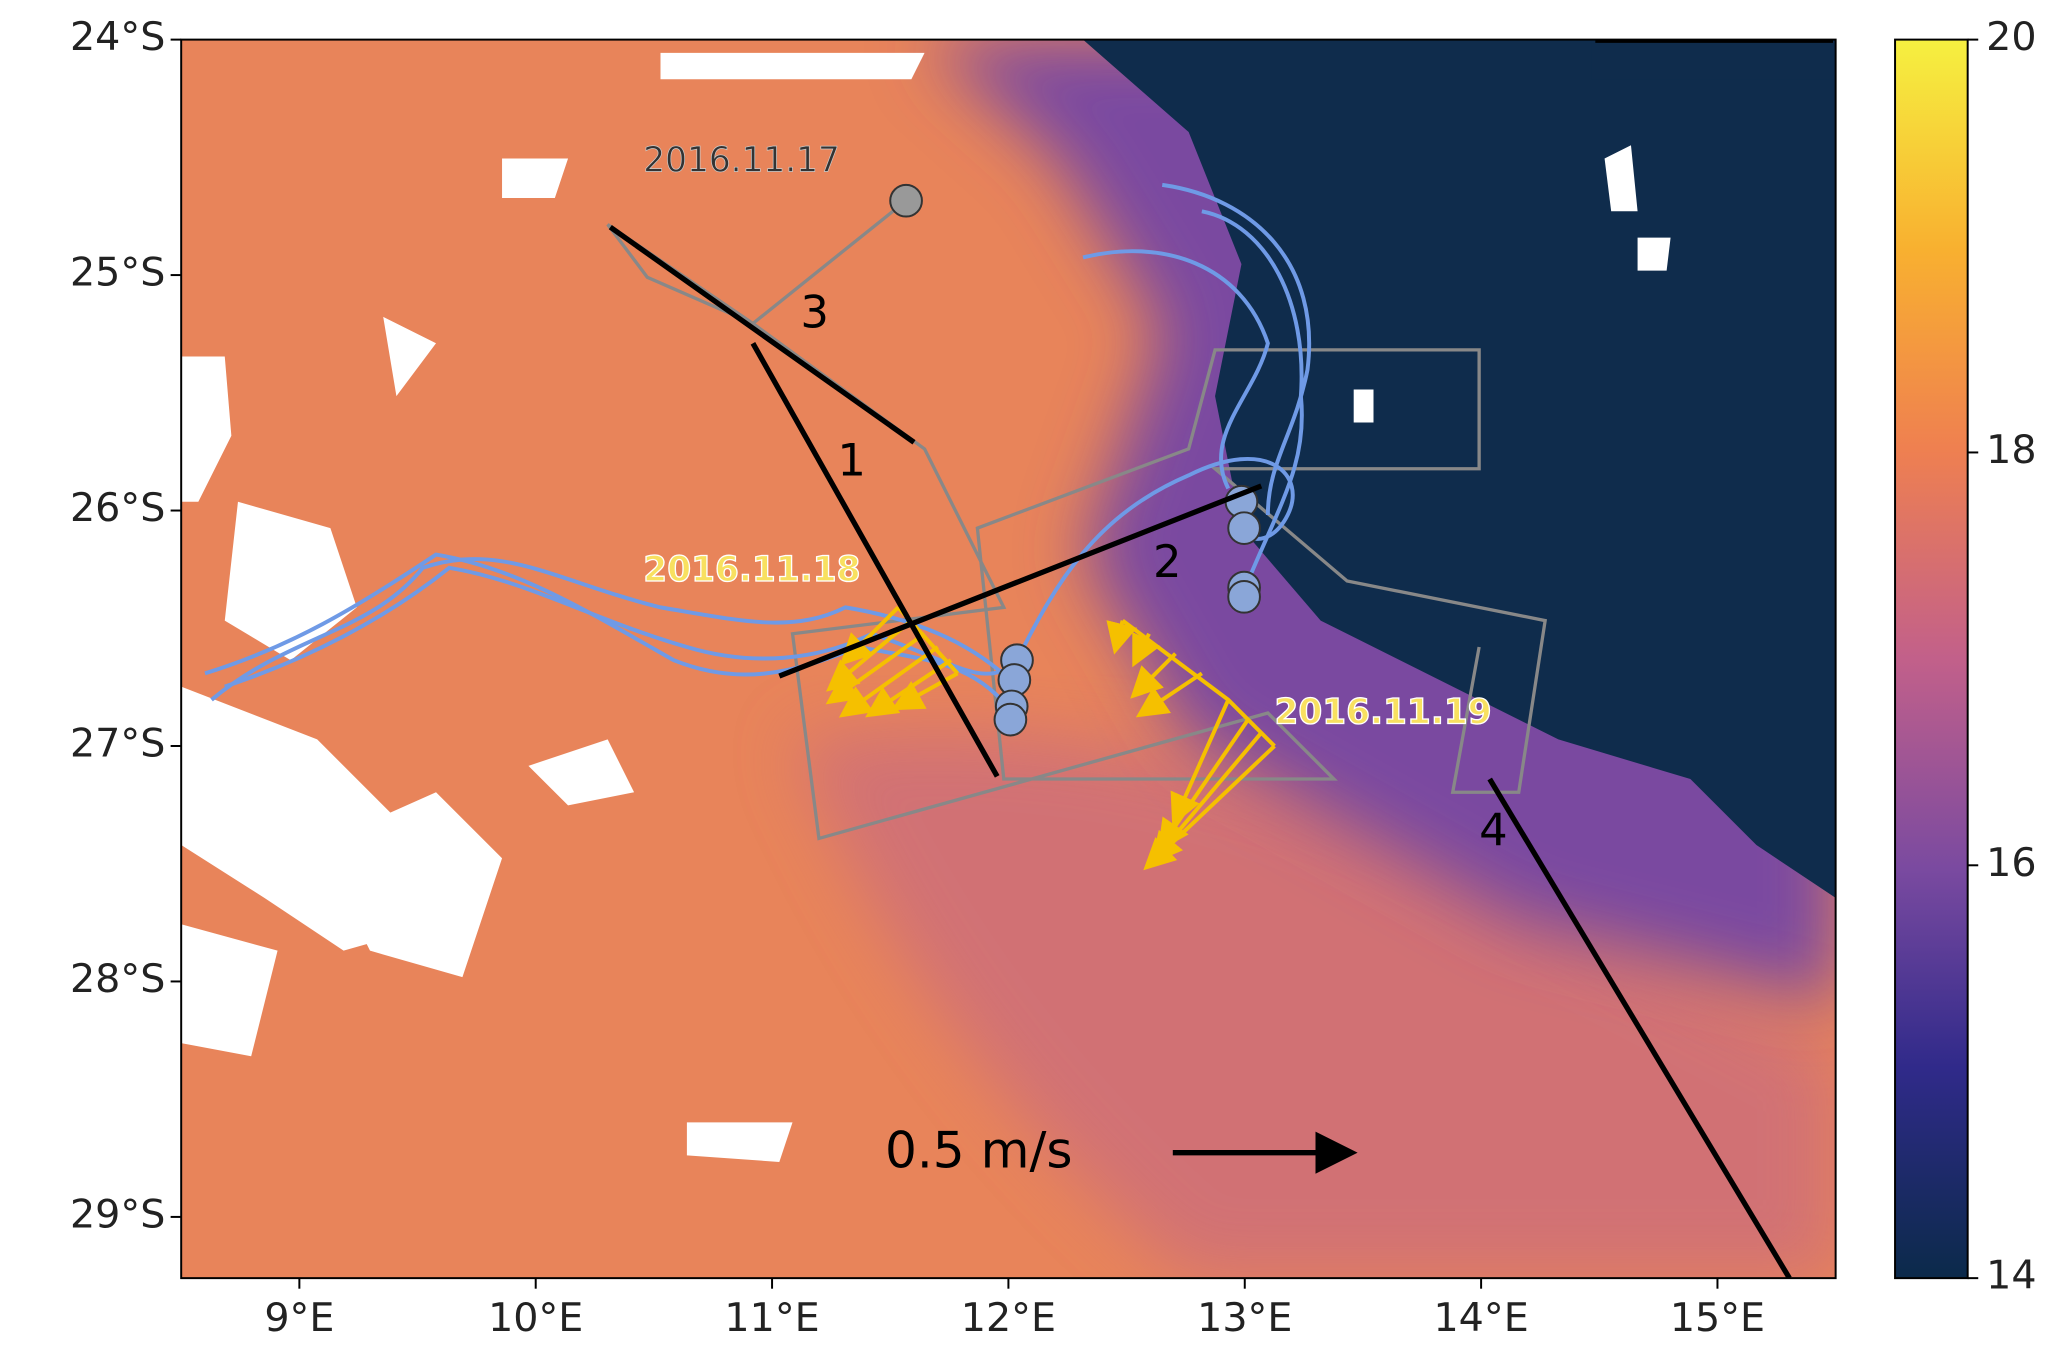 The image size is (2067, 1360). Describe the element at coordinates (117, 273) in the screenshot. I see `y-tick-label: 25°S` at that location.